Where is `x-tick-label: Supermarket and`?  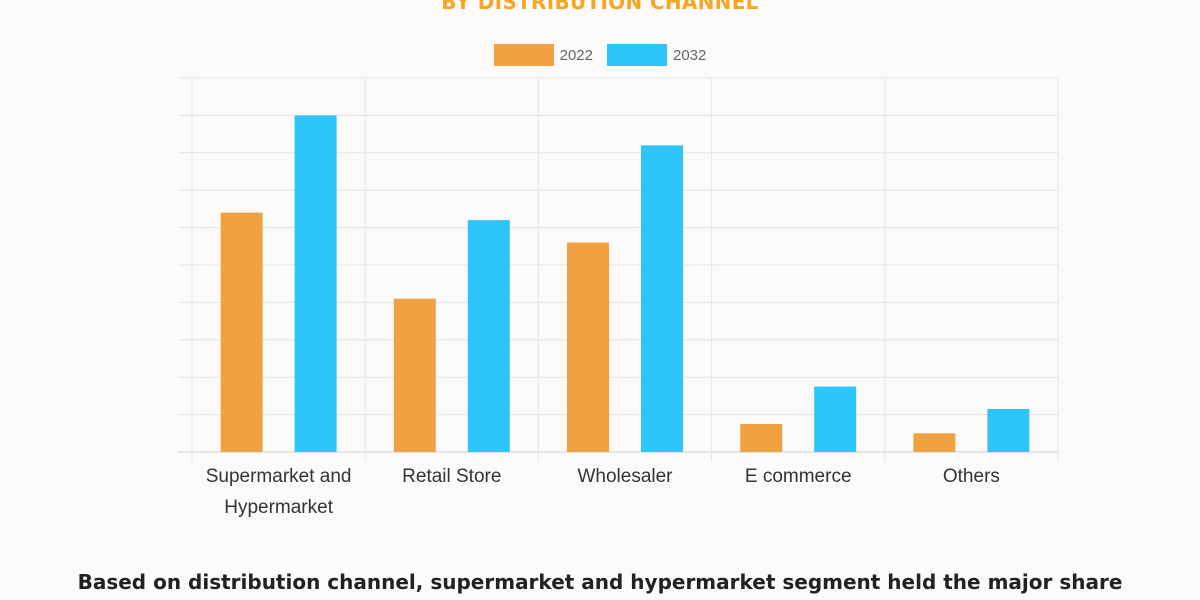
x-tick-label: Supermarket and is located at coordinates (279, 476).